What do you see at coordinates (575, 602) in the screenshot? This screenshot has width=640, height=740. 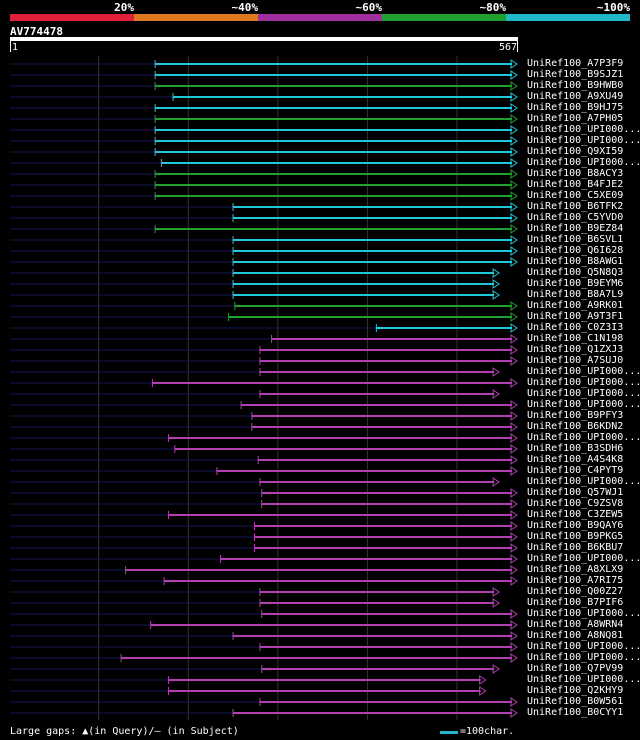 I see `hit-label: UniRef100_B7PIF6` at bounding box center [575, 602].